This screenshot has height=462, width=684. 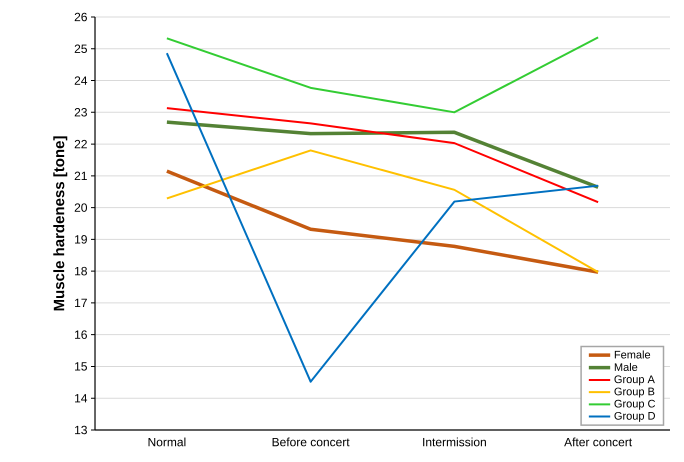 I want to click on y-tick-label: 17, so click(x=81, y=303).